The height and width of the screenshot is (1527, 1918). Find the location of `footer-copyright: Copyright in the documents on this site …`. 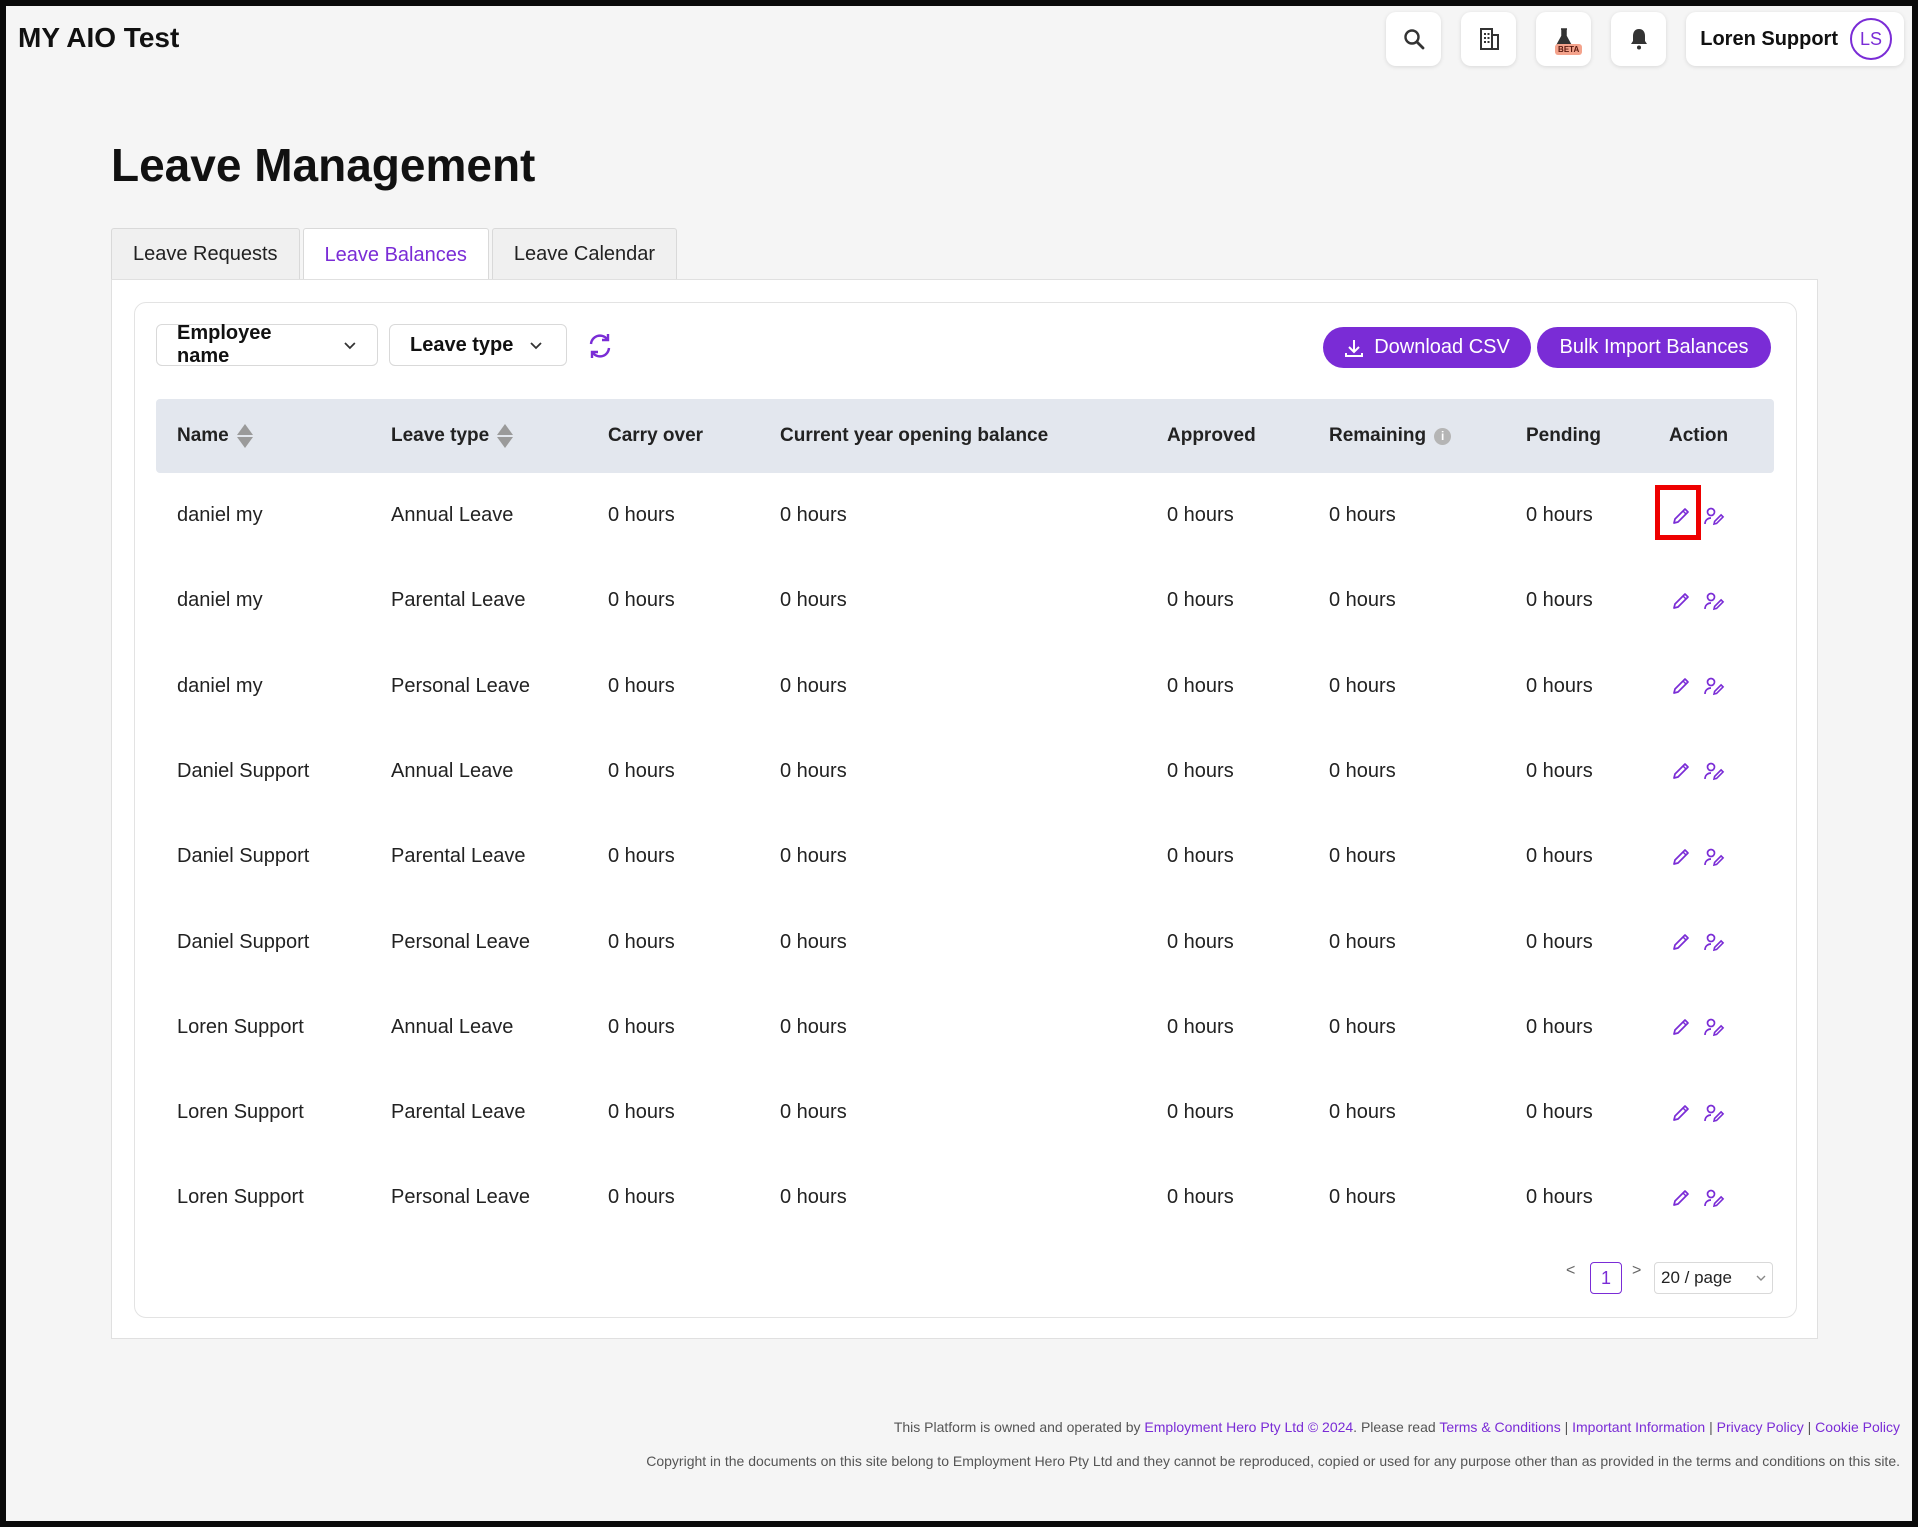

footer-copyright: Copyright in the documents on this site … is located at coordinates (1273, 1461).